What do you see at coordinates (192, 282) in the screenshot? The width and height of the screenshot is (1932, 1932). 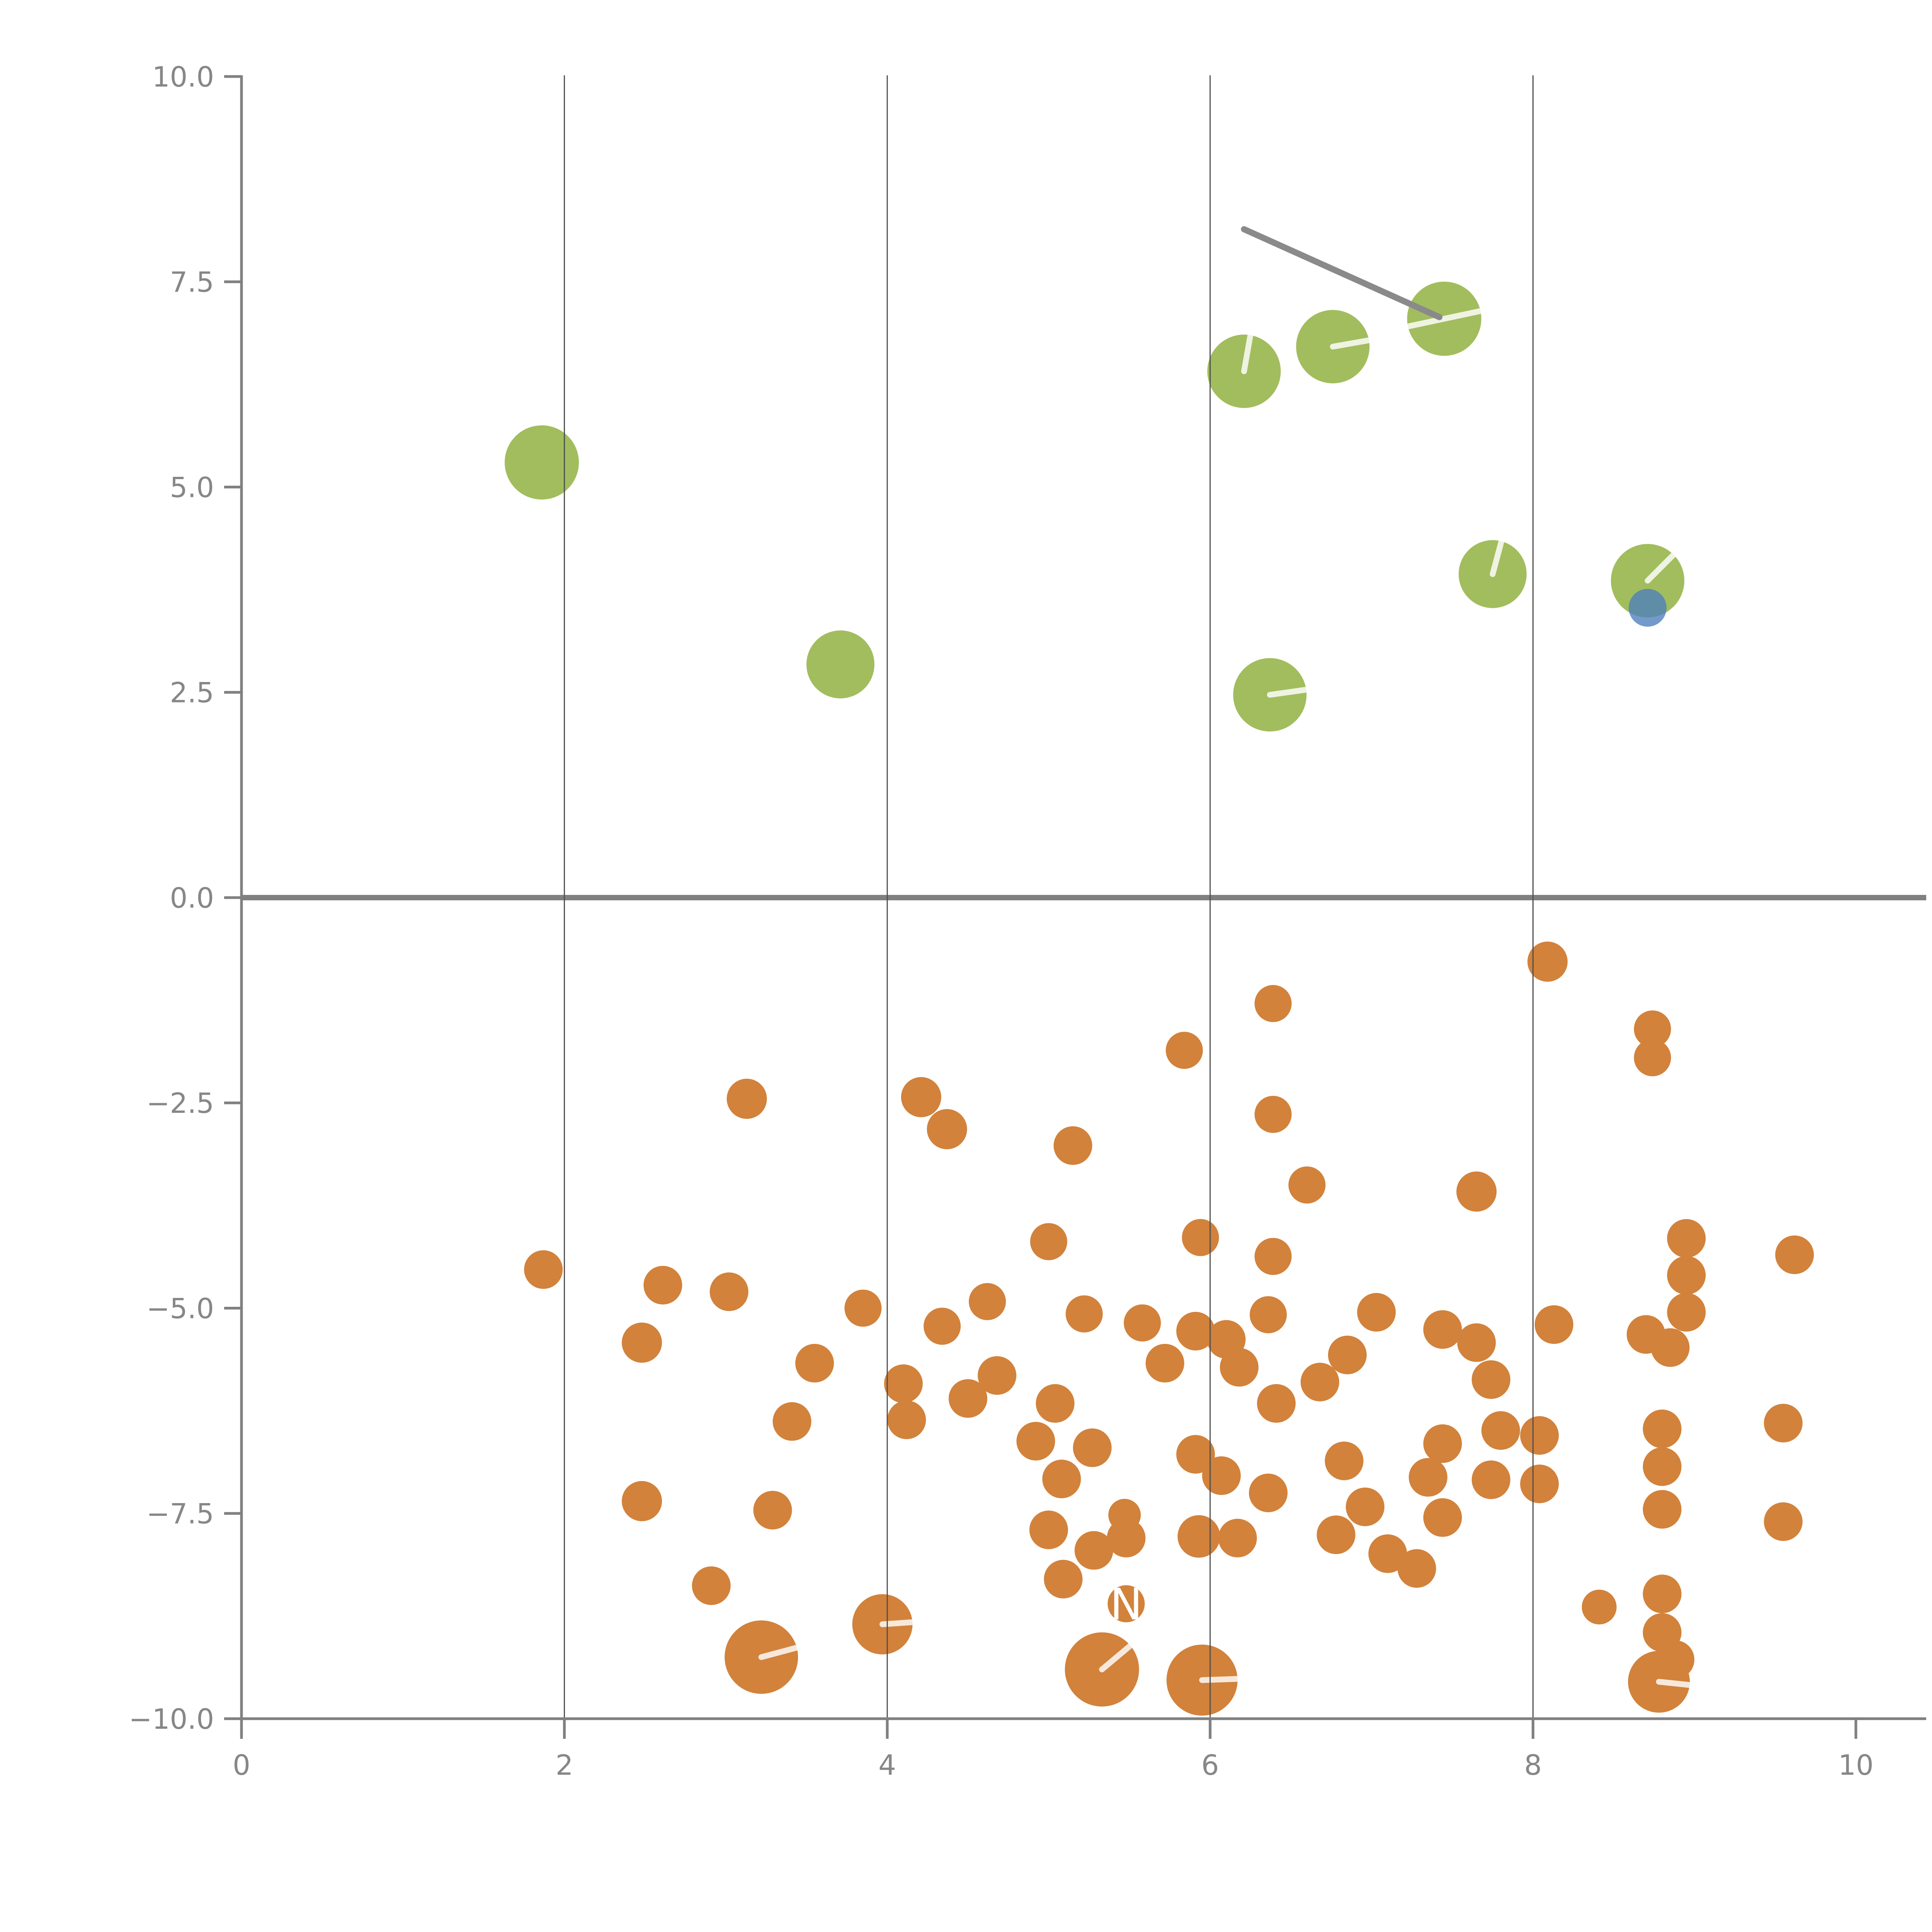 I see `y-tick-label: 7.5` at bounding box center [192, 282].